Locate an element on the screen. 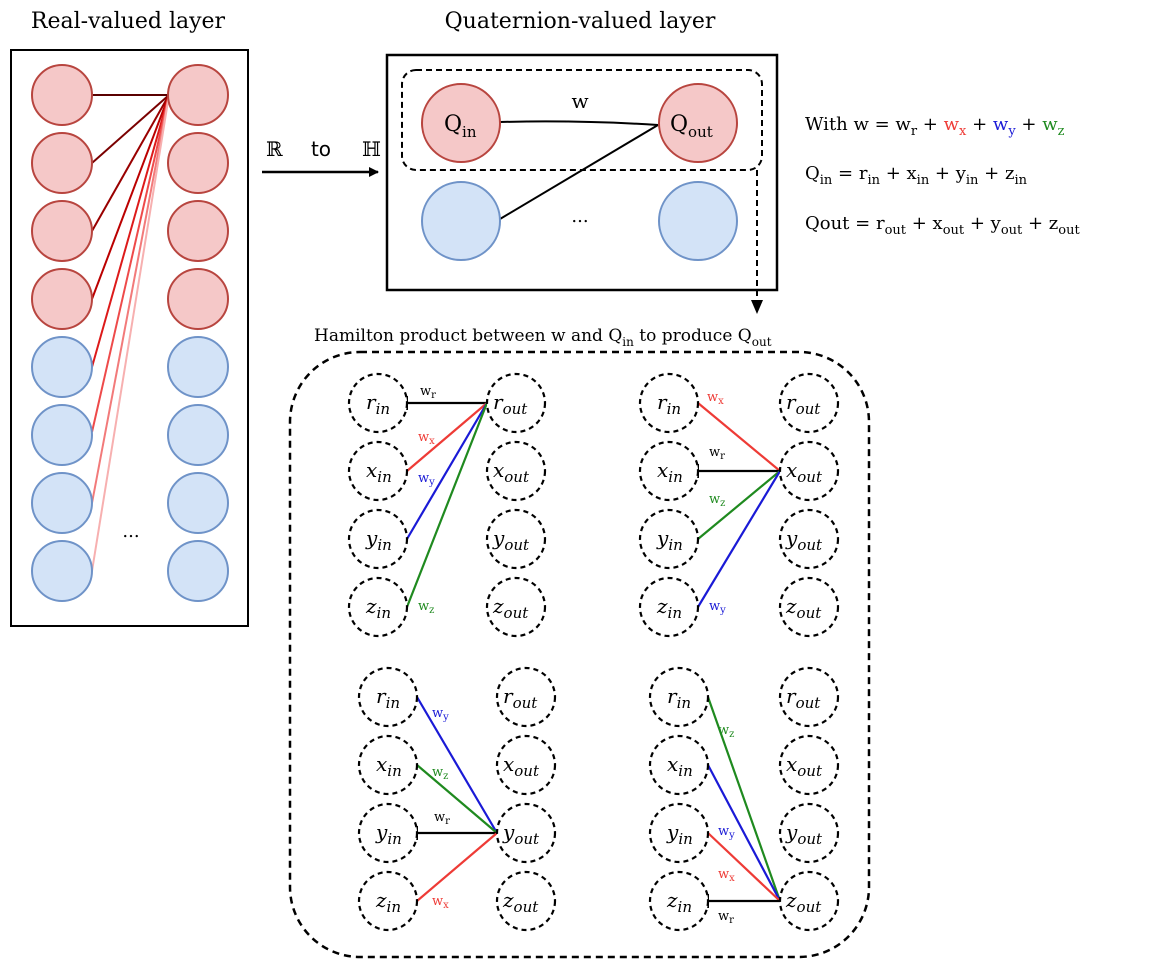  edge-wx is located at coordinates (457, 867).